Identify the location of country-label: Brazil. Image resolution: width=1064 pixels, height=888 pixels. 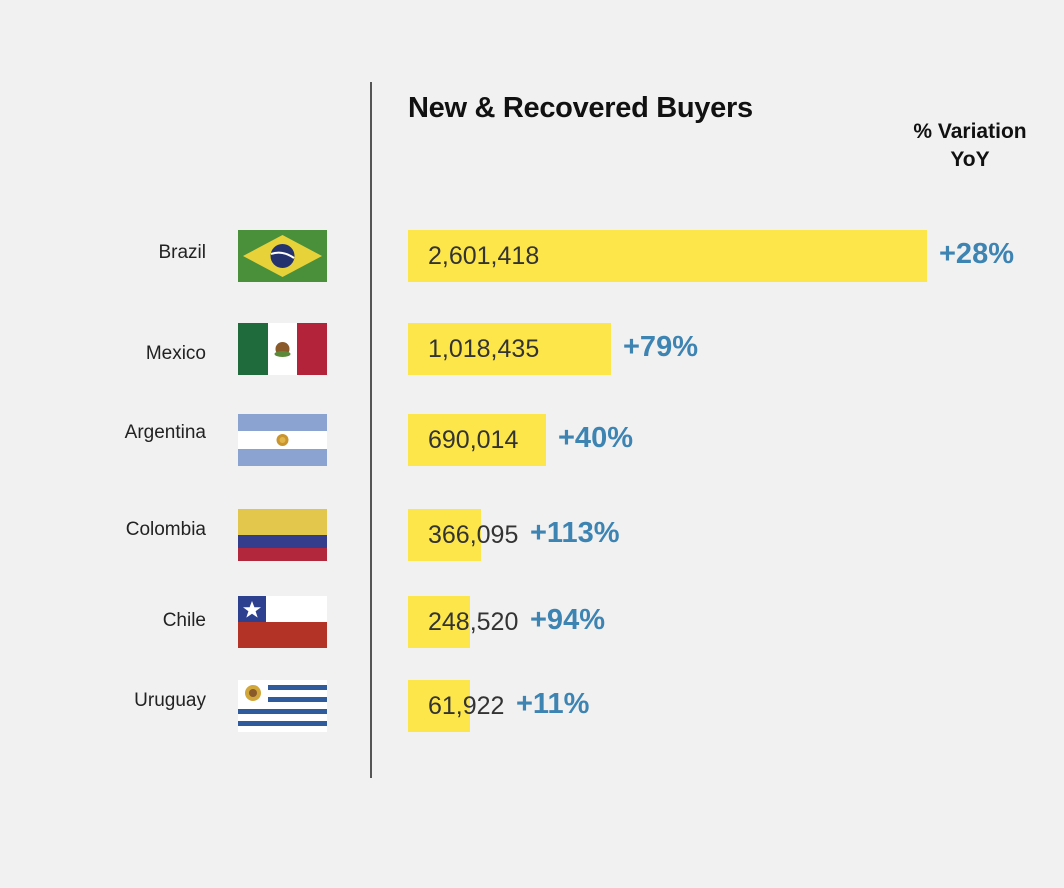
(182, 252).